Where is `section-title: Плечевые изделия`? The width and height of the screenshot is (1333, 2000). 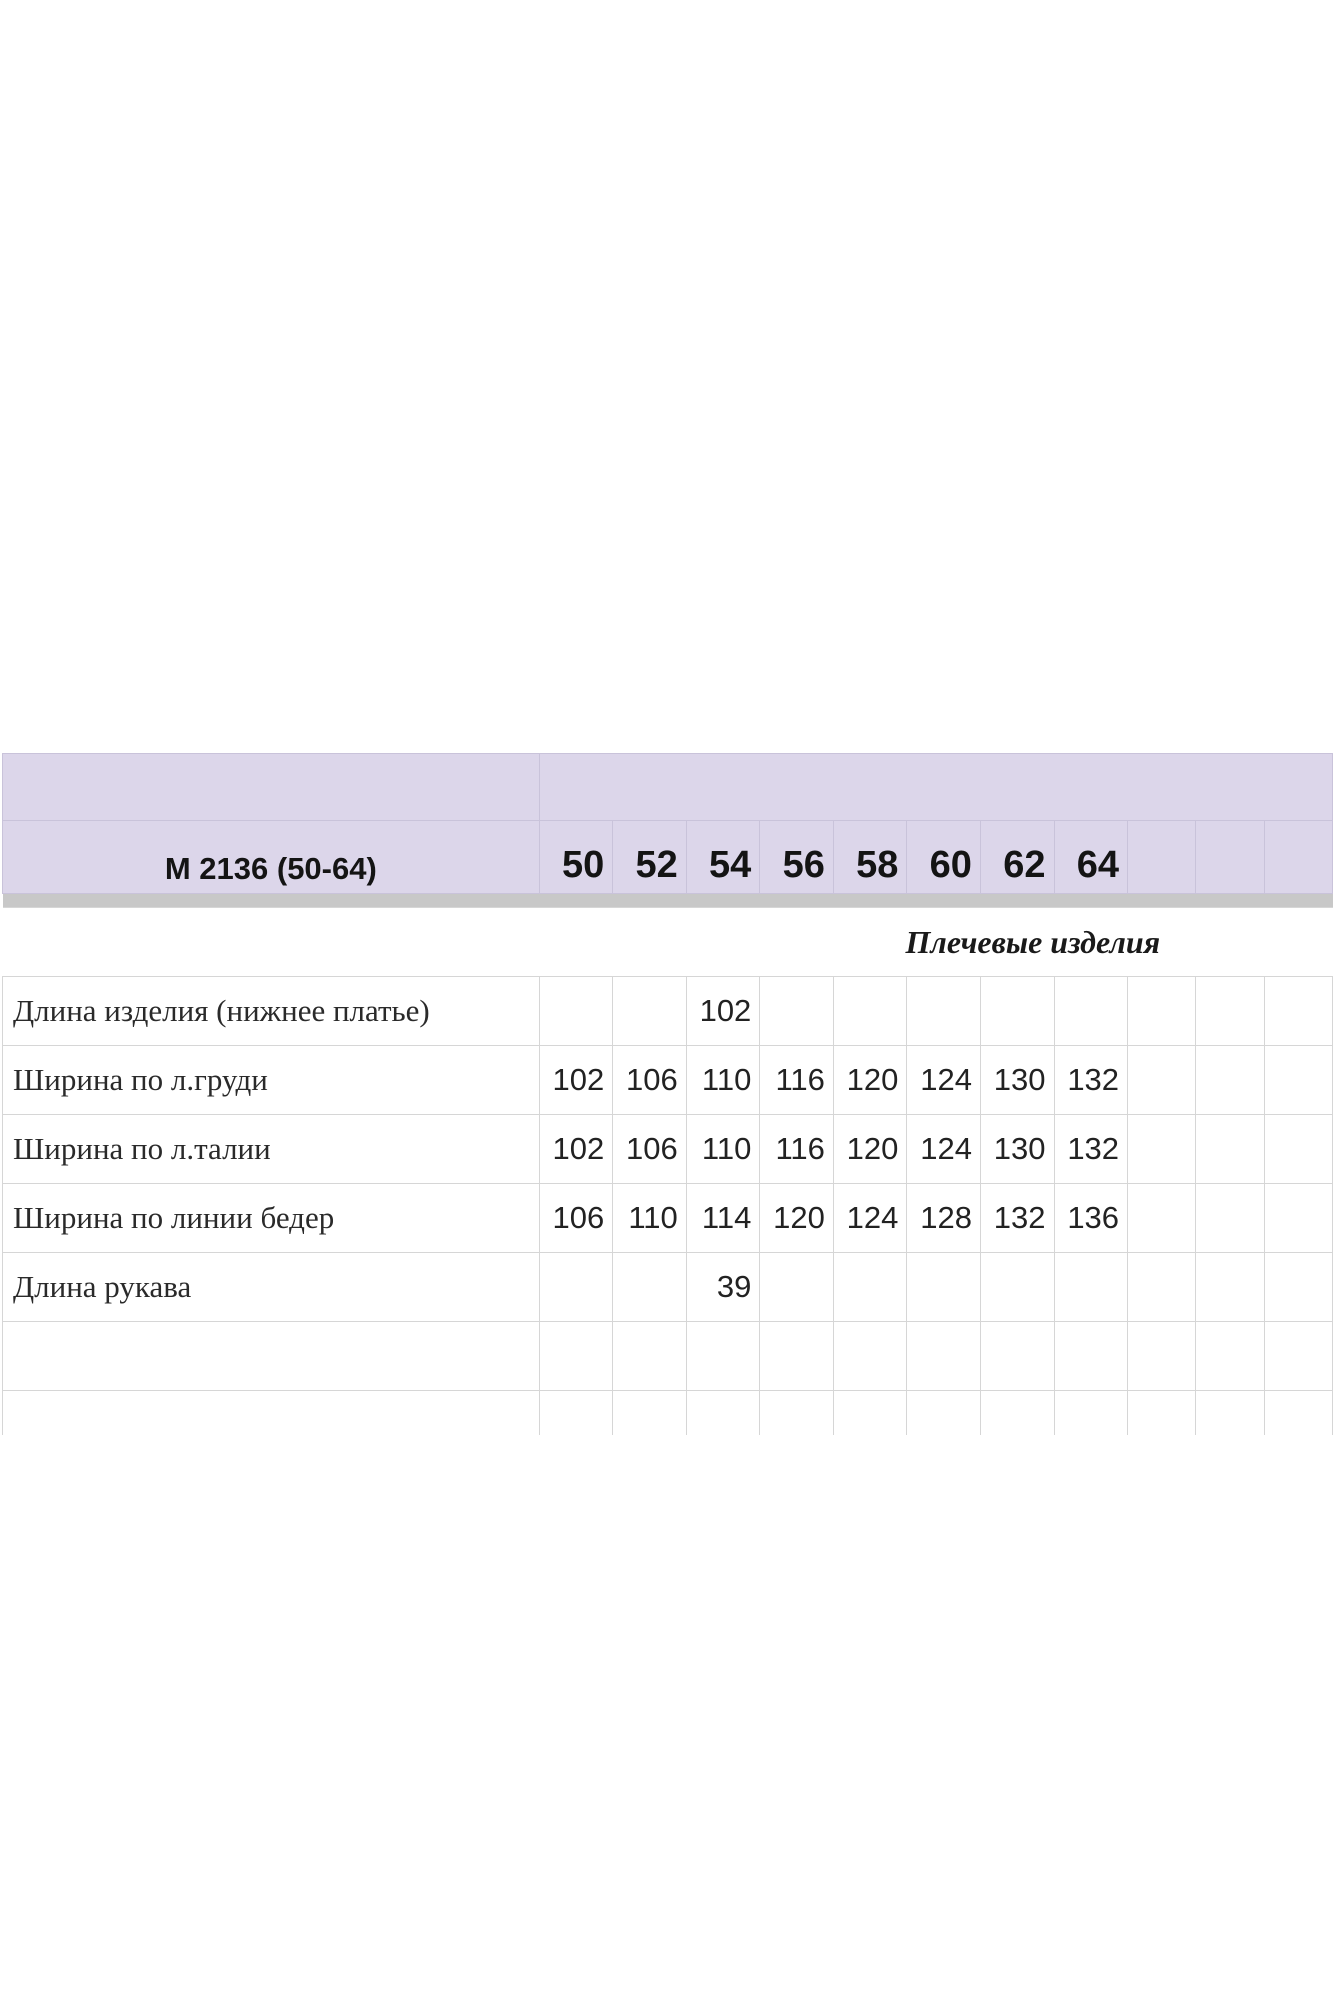
section-title: Плечевые изделия is located at coordinates (1033, 941).